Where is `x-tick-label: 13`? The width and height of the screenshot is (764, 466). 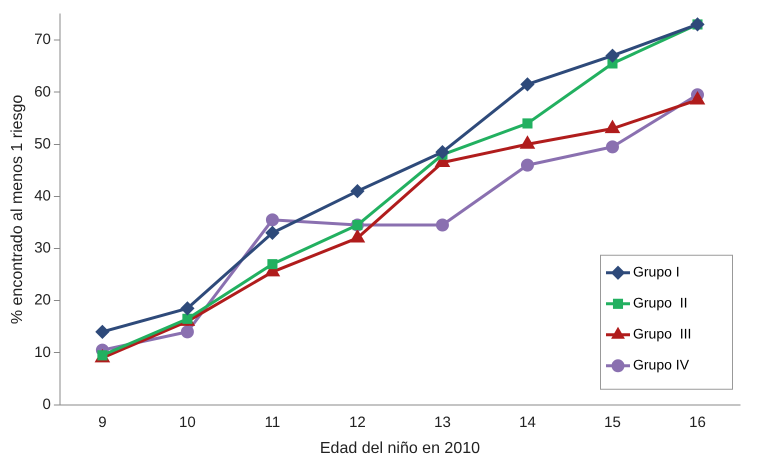 x-tick-label: 13 is located at coordinates (442, 422).